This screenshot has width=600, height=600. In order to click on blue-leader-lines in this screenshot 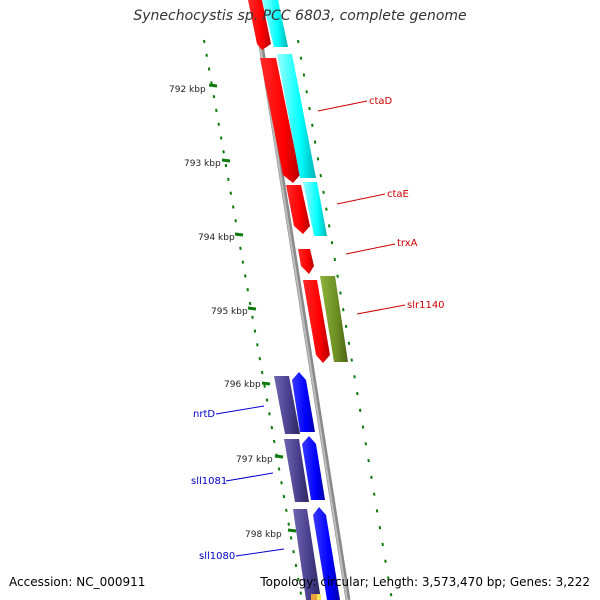, I will do `click(250, 481)`.